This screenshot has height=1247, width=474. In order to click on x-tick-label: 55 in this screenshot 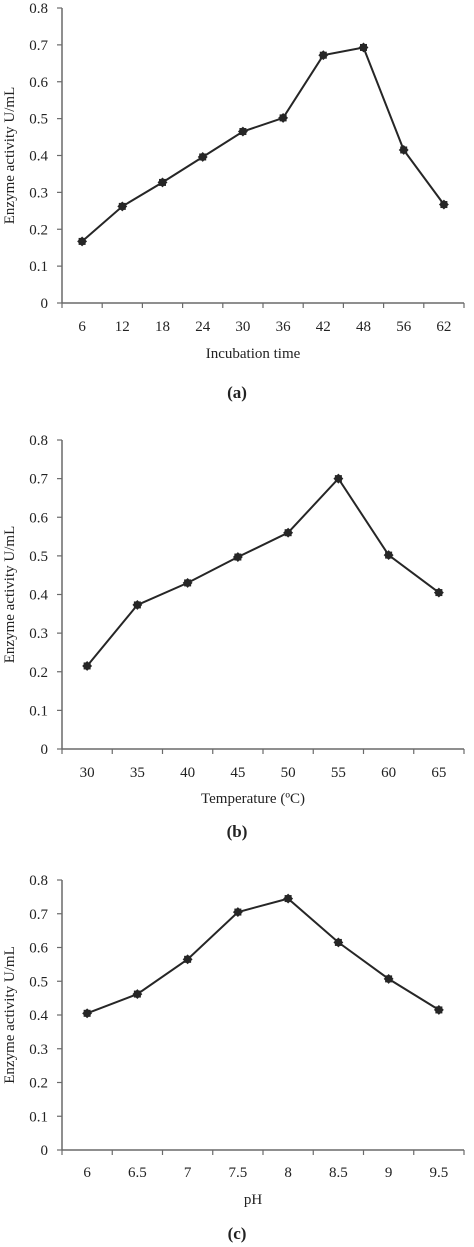, I will do `click(338, 773)`.